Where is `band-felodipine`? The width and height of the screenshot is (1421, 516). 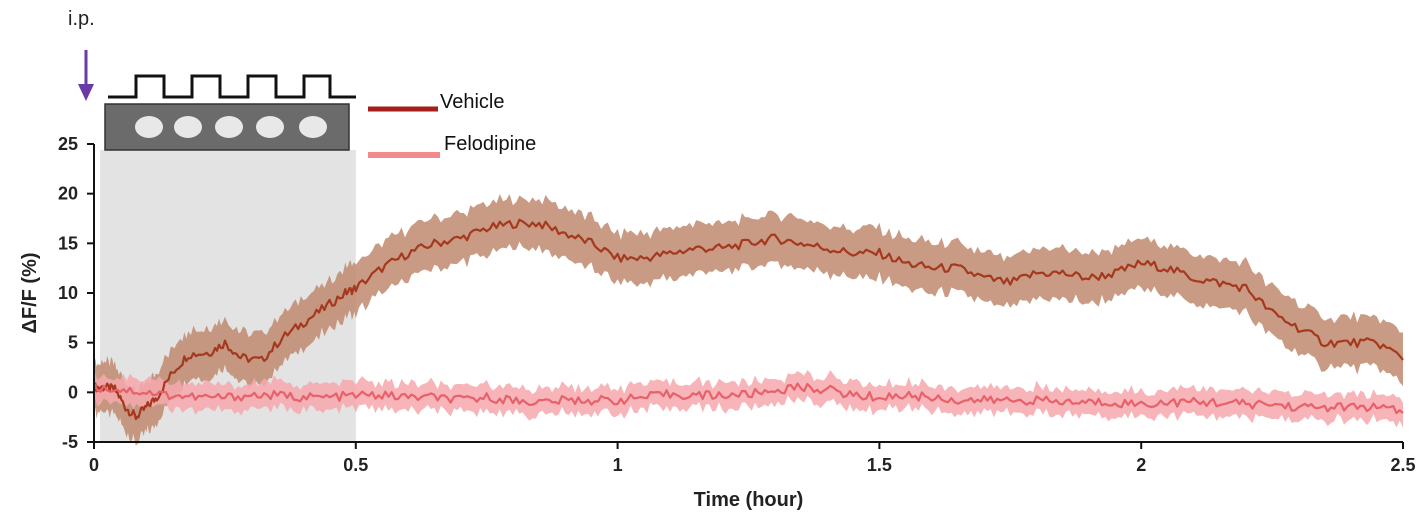
band-felodipine is located at coordinates (748, 398).